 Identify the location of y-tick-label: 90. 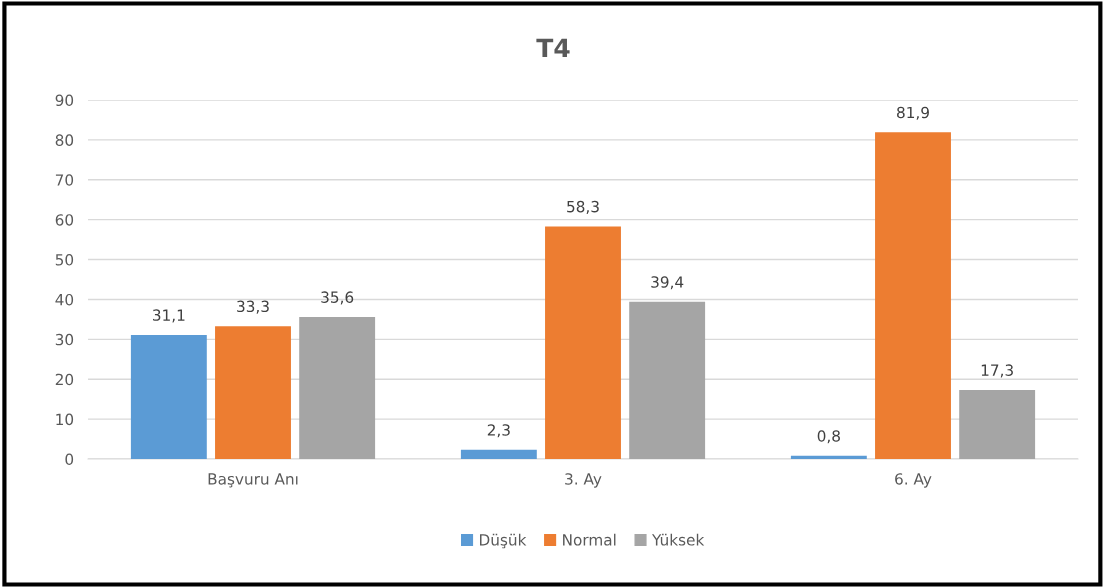
(64, 100).